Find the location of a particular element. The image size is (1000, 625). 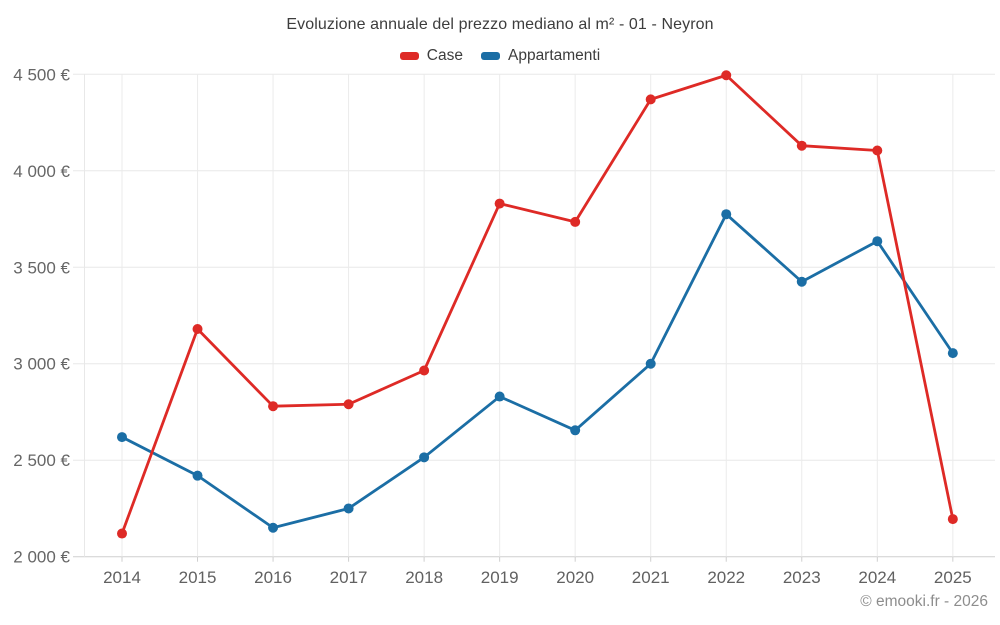

data-point-case-2024 is located at coordinates (877, 150).